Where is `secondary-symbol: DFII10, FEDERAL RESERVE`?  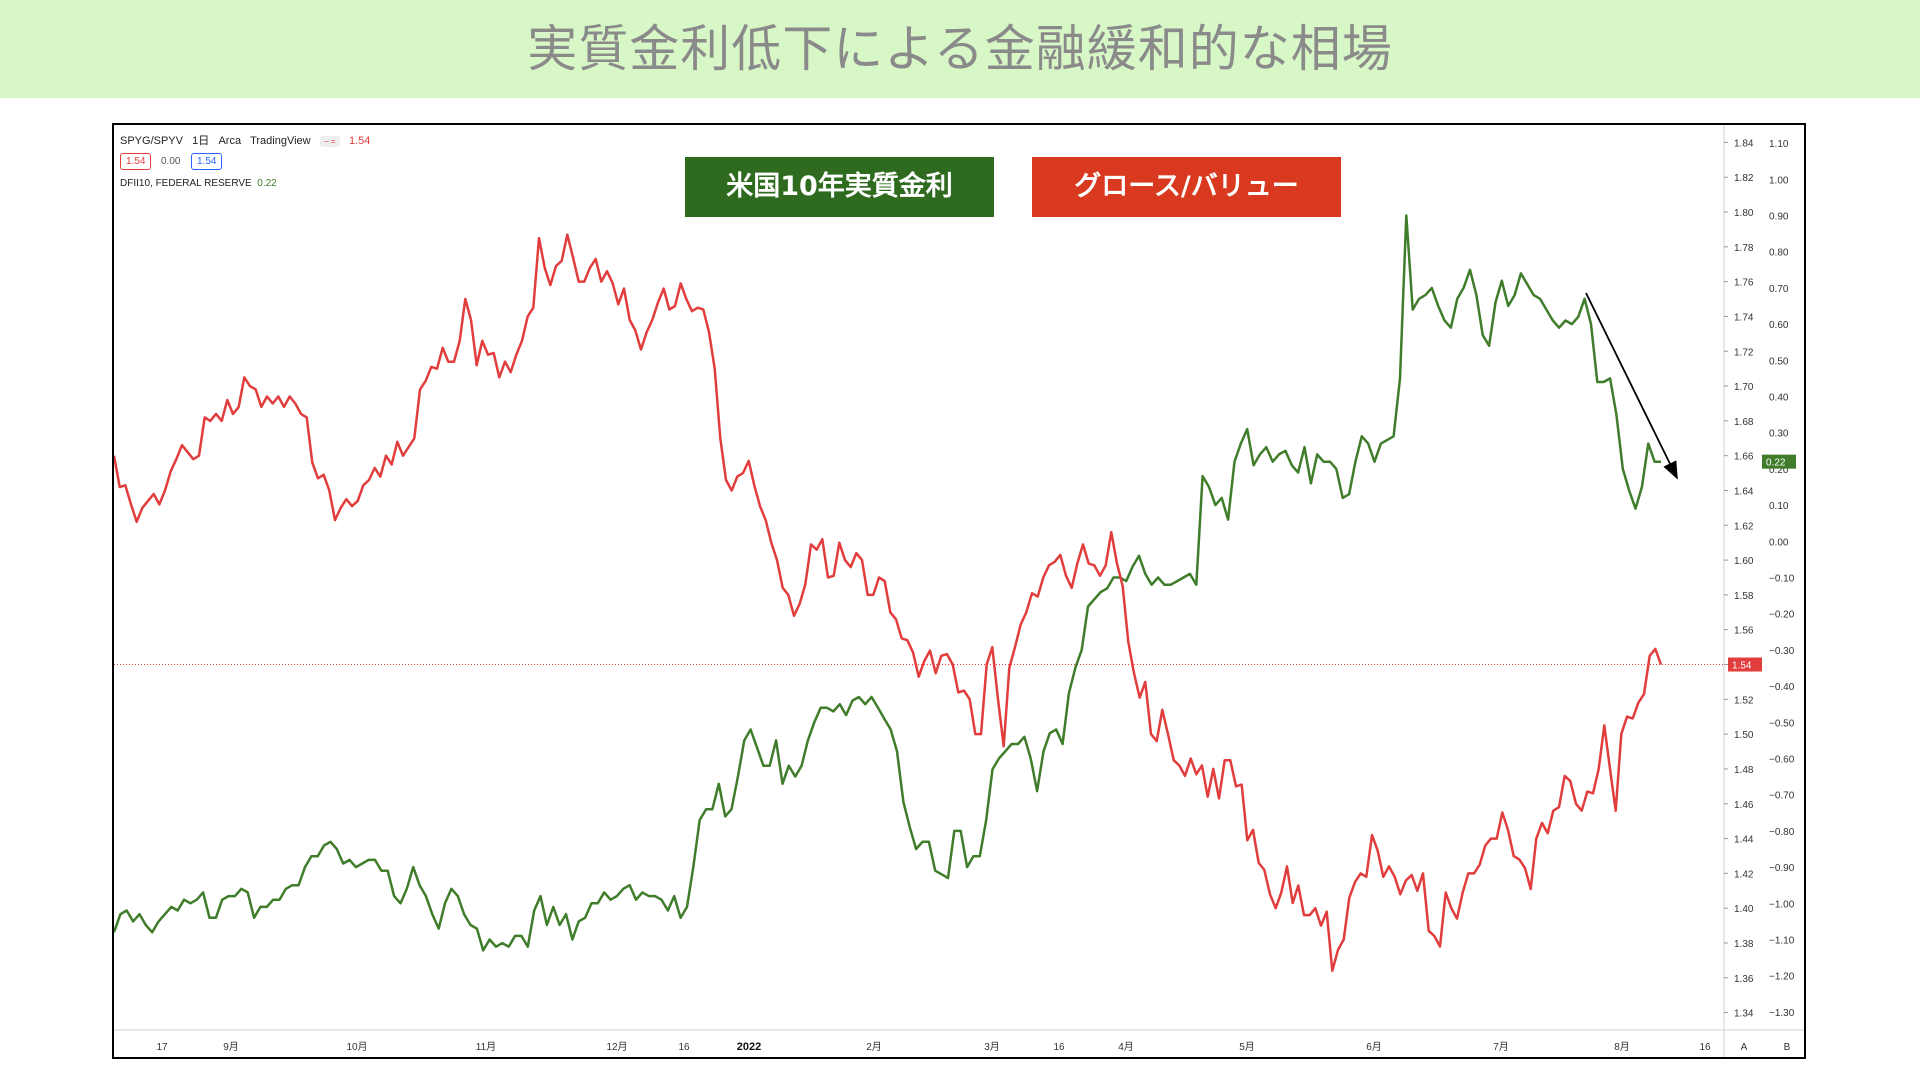
secondary-symbol: DFII10, FEDERAL RESERVE is located at coordinates (186, 183).